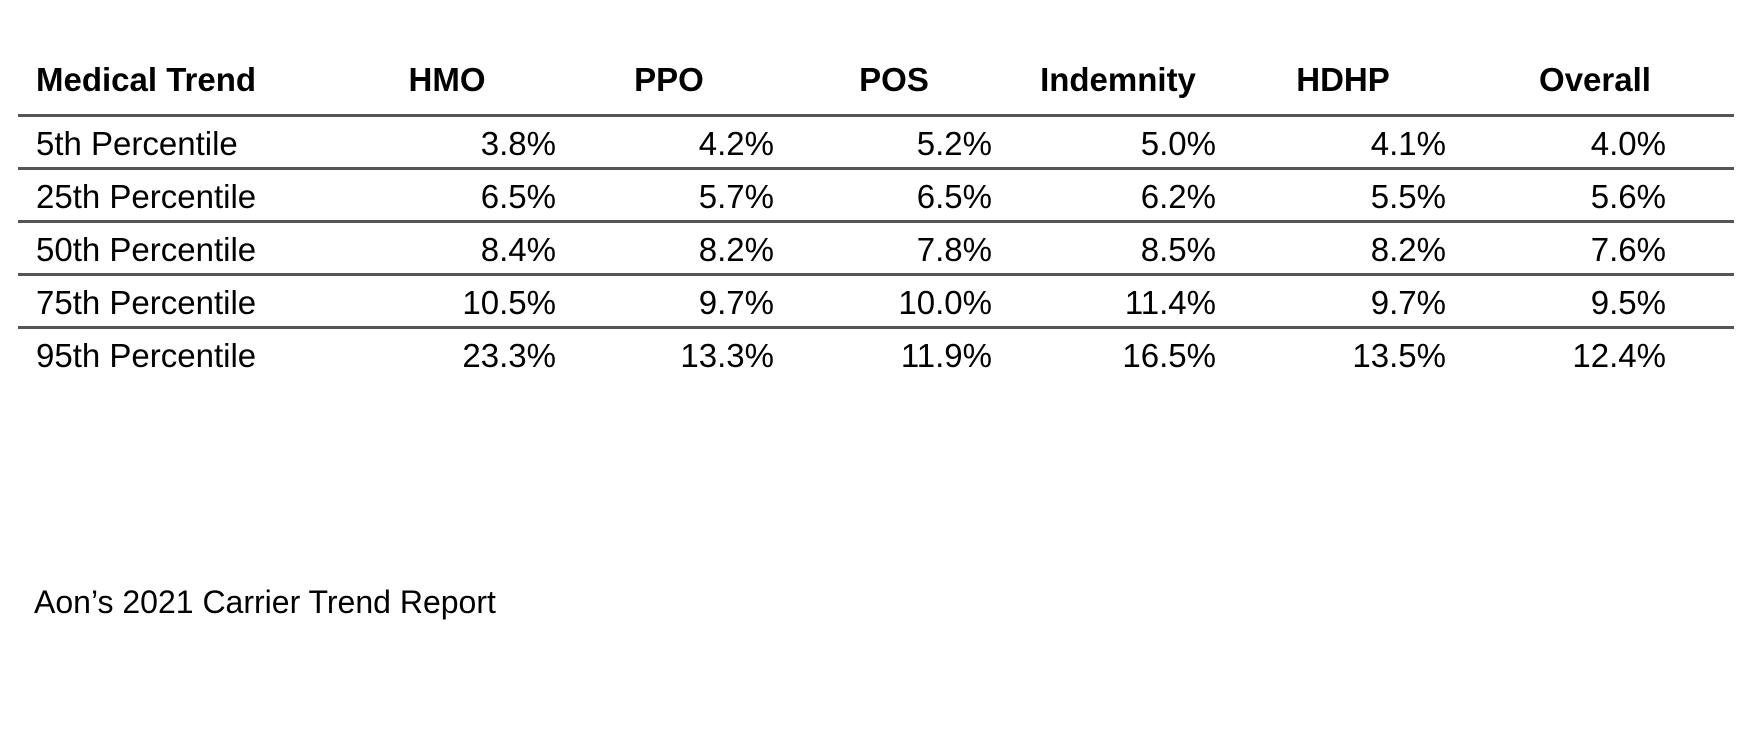 The width and height of the screenshot is (1750, 730). I want to click on cell-ppo: 5.7%, so click(669, 195).